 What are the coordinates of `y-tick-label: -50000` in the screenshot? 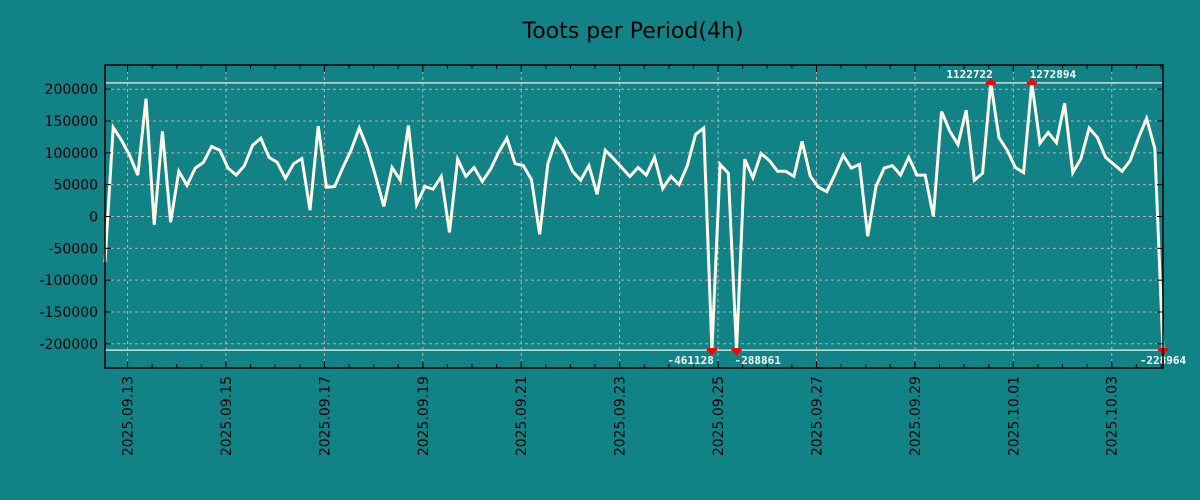 It's located at (73, 249).